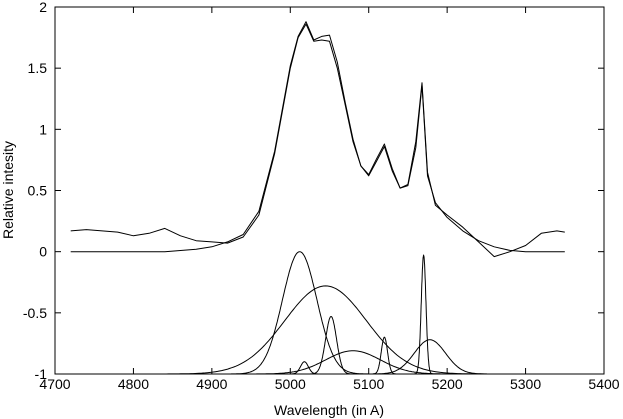 This screenshot has width=623, height=419. What do you see at coordinates (43, 129) in the screenshot?
I see `y-tick-label: 1` at bounding box center [43, 129].